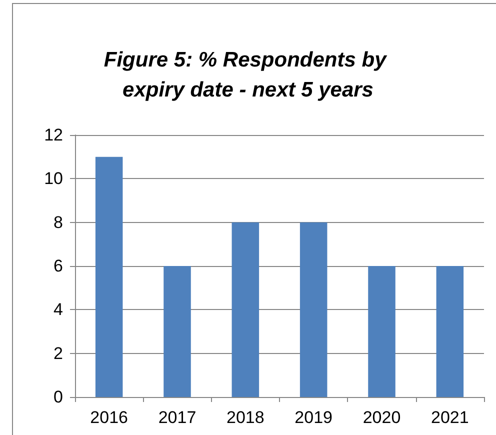 The image size is (496, 435). What do you see at coordinates (381, 417) in the screenshot?
I see `x-tick-label: 2020` at bounding box center [381, 417].